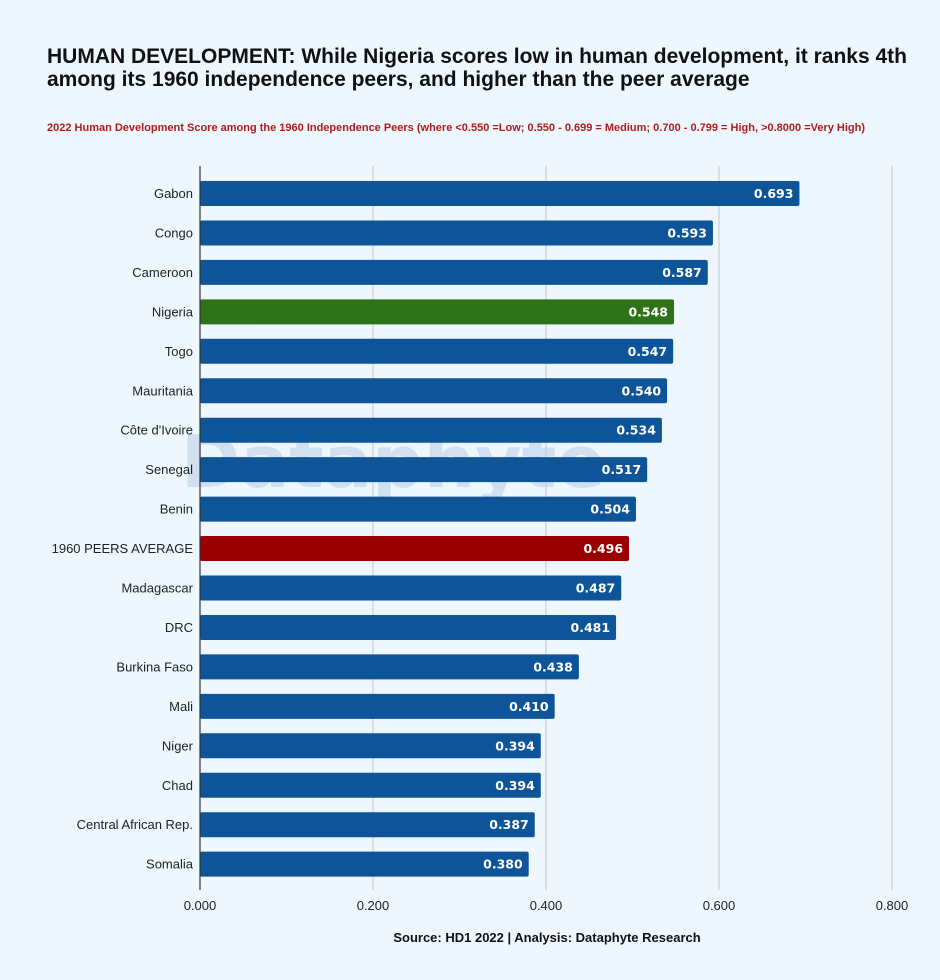 The width and height of the screenshot is (940, 980). Describe the element at coordinates (373, 905) in the screenshot. I see `x-tick-label: 0.200` at that location.